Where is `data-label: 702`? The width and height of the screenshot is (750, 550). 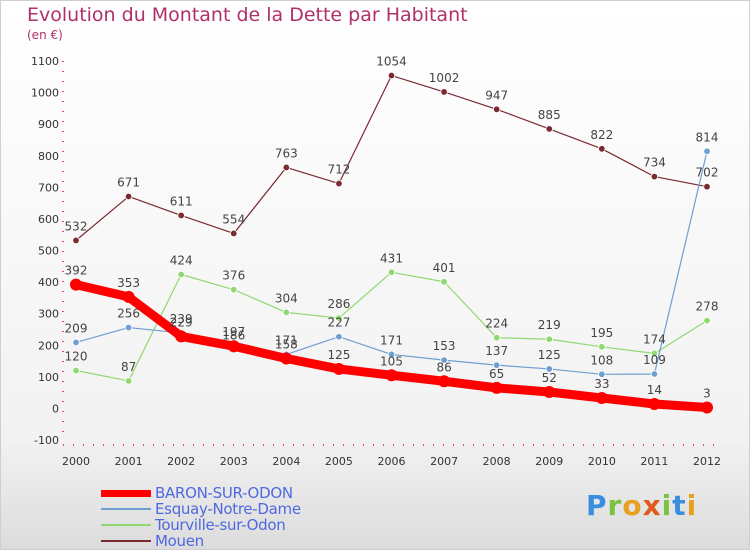
data-label: 702 is located at coordinates (707, 173).